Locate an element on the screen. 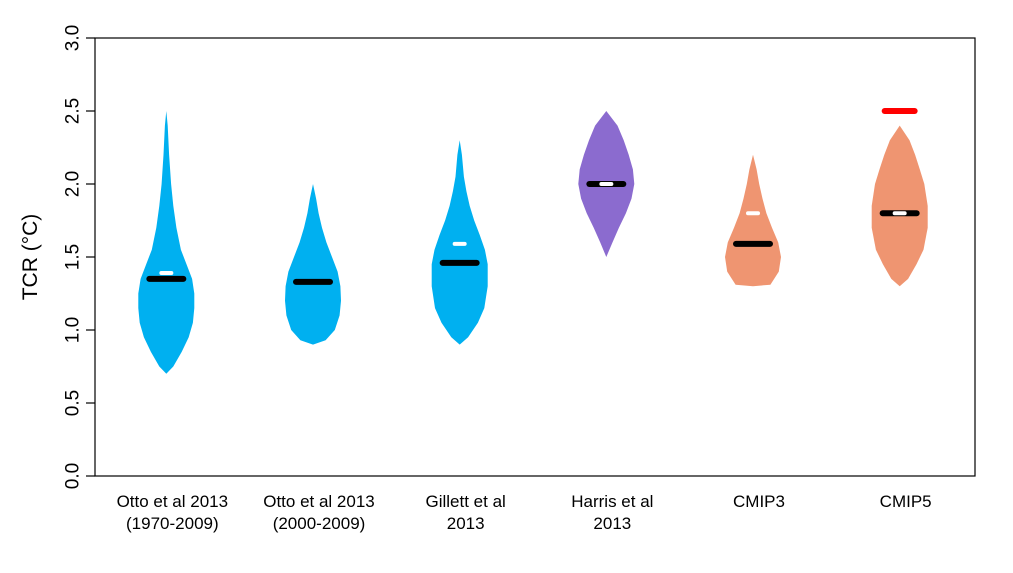 This screenshot has width=1013, height=573. y-axis: 0.0 0.5 1.0 1.5 2.0 2.5 3.0 is located at coordinates (79, 257).